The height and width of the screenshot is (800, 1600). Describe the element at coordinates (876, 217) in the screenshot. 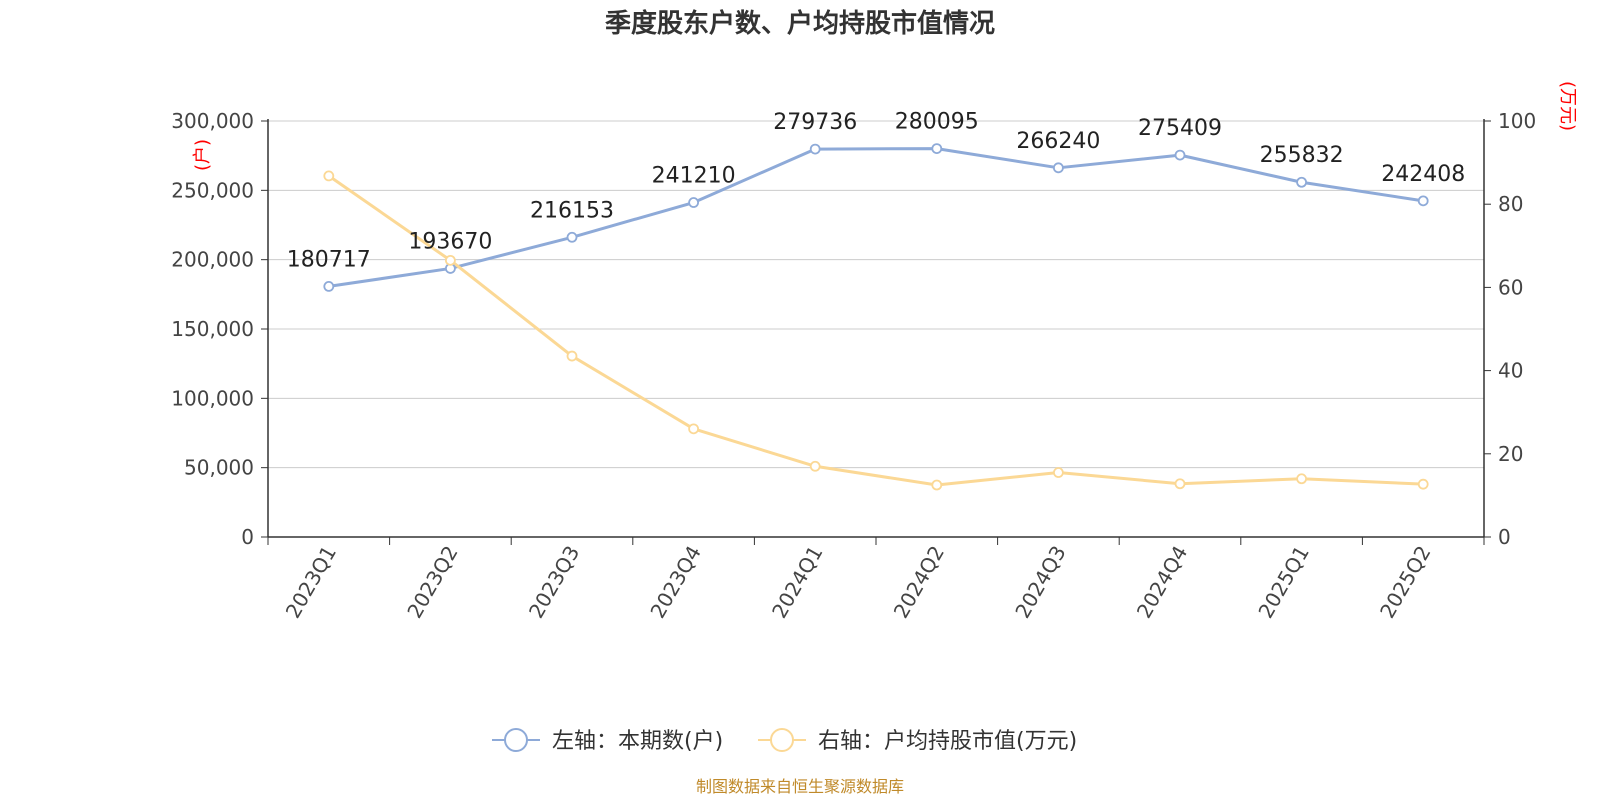

I see `series-line-left` at that location.